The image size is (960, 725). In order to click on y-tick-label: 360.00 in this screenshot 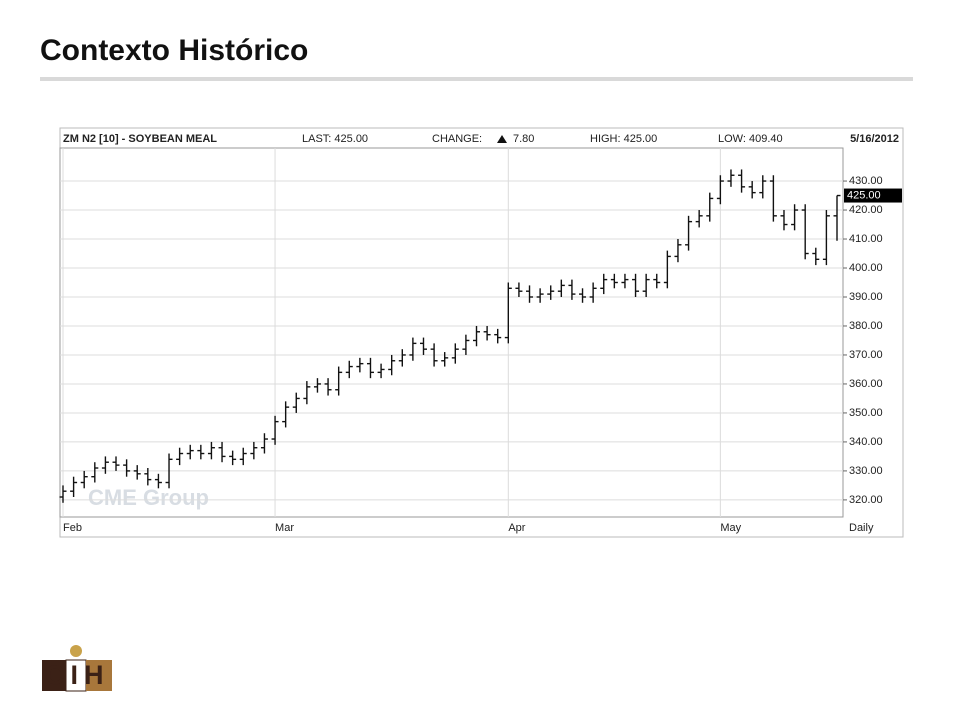, I will do `click(866, 384)`.